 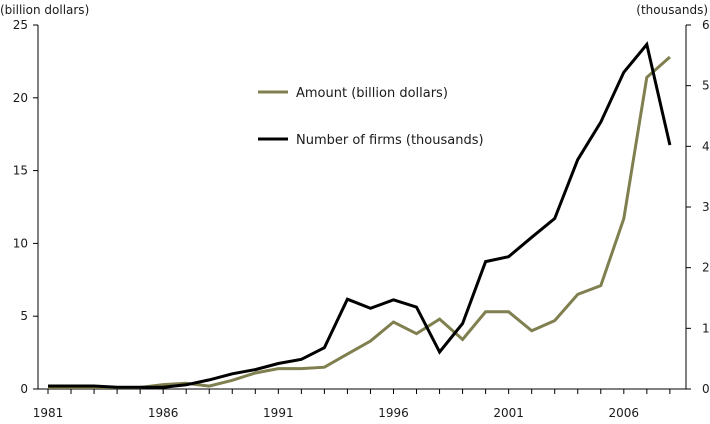 What do you see at coordinates (163, 413) in the screenshot?
I see `x-tick-label-1986: 1986` at bounding box center [163, 413].